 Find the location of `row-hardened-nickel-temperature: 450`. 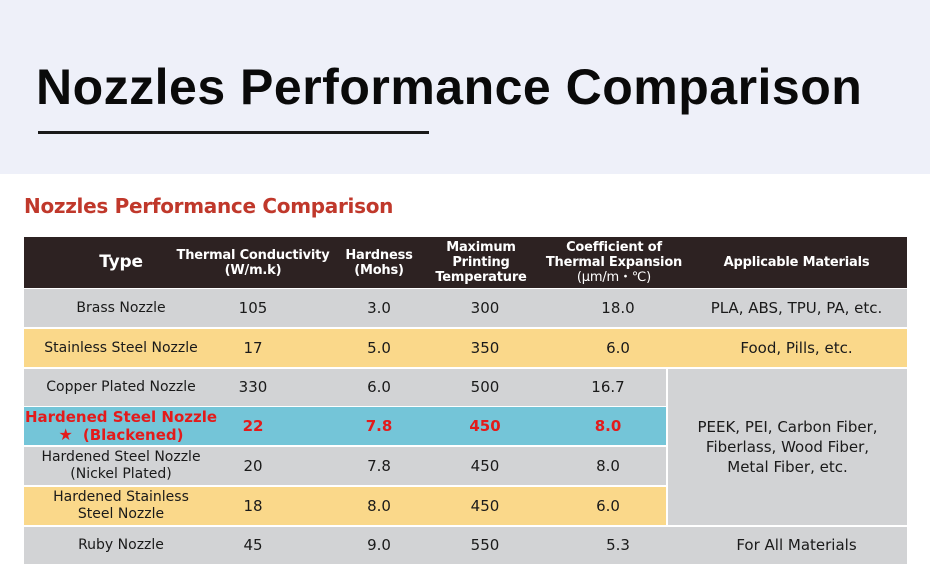

row-hardened-nickel-temperature: 450 is located at coordinates (485, 466).